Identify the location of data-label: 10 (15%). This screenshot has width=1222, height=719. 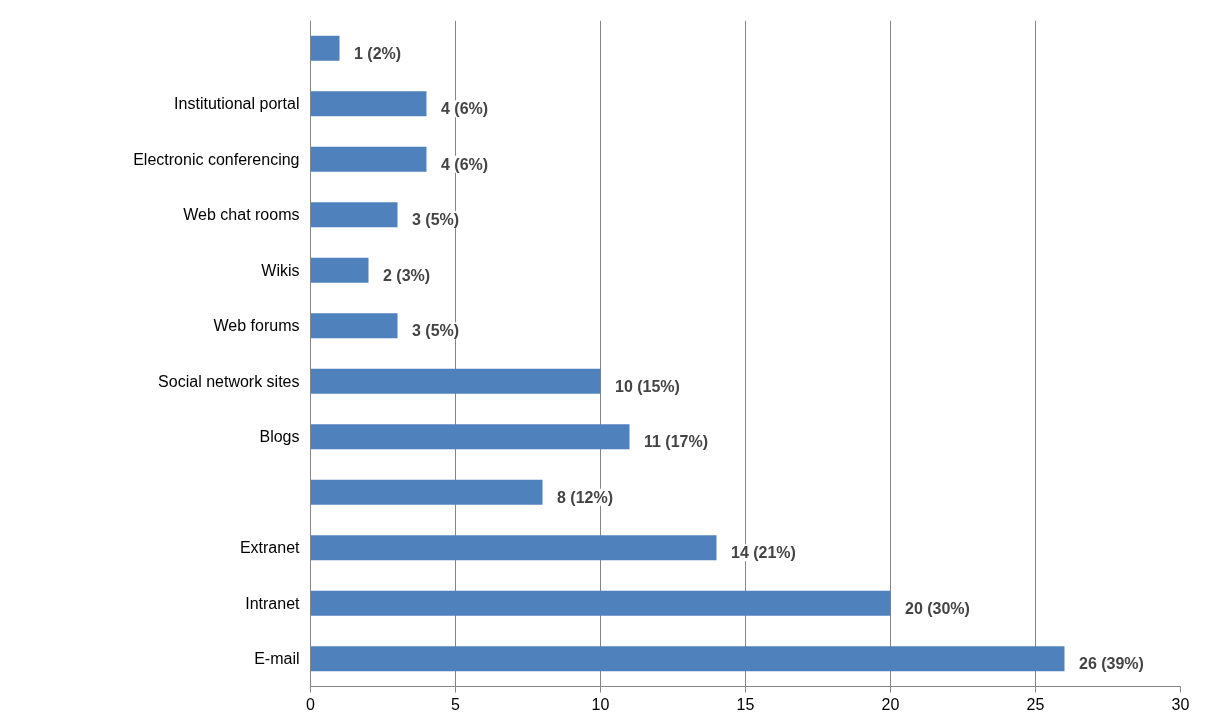
(647, 386).